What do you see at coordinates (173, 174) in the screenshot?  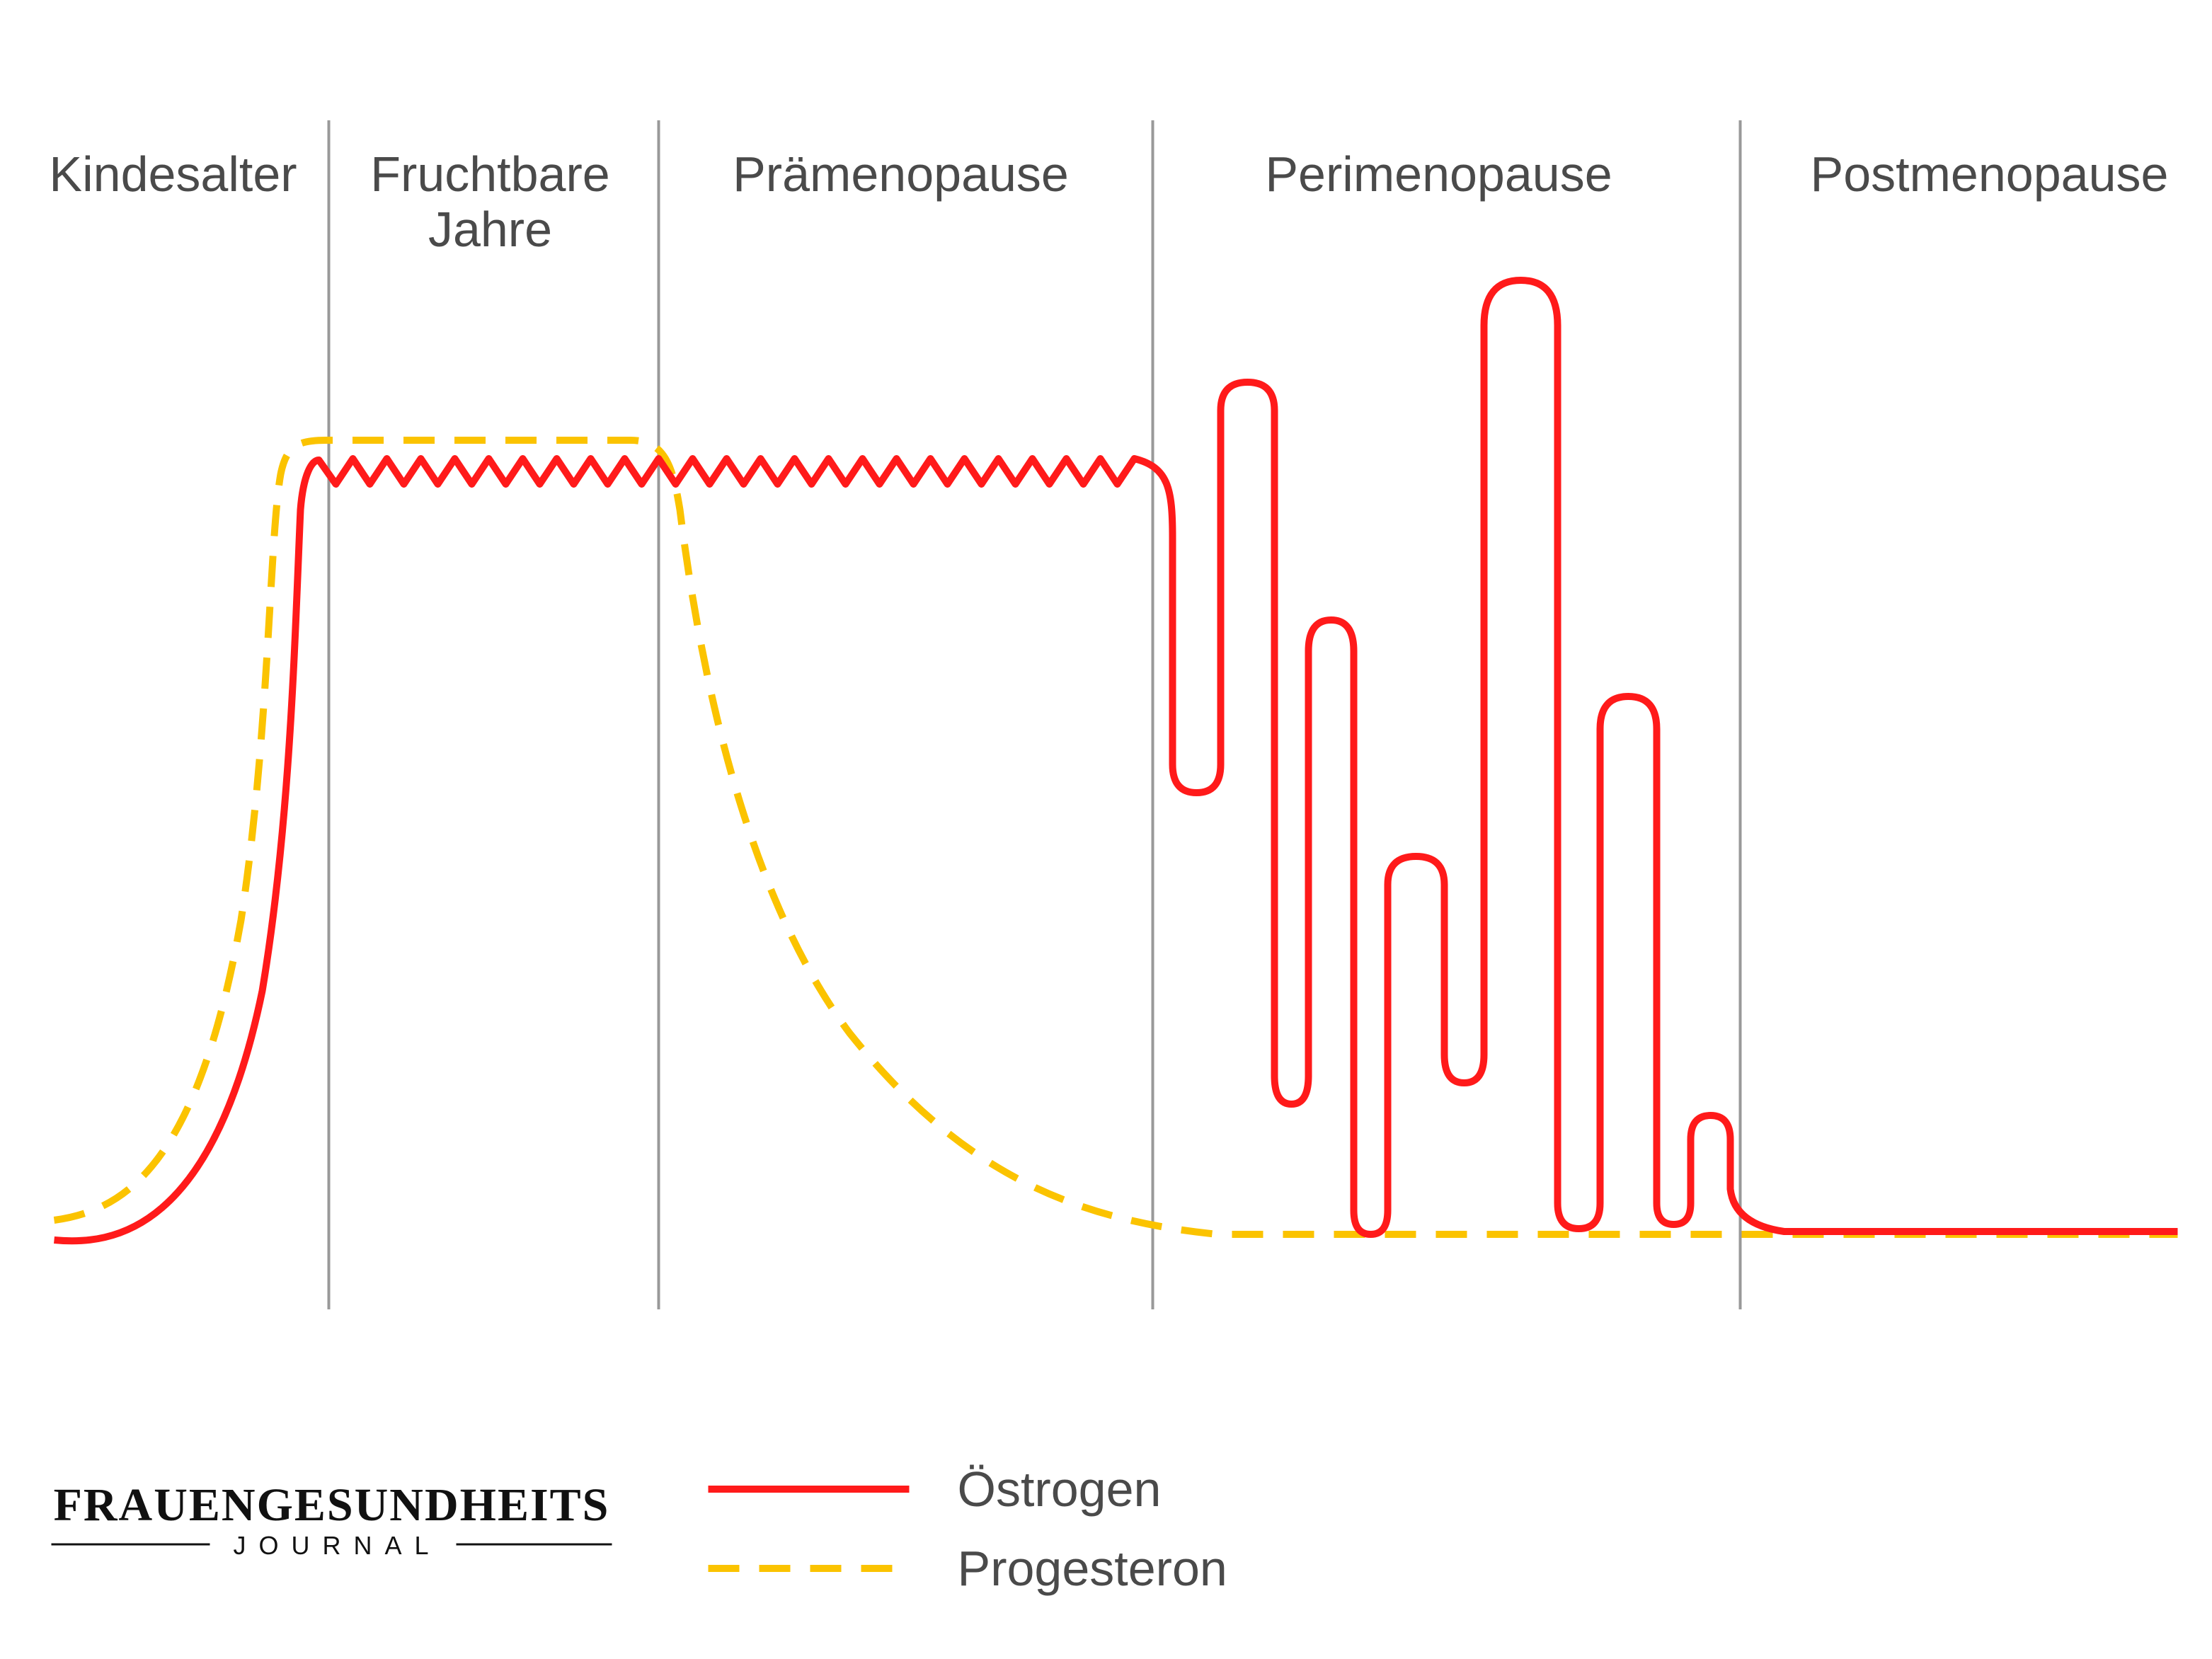 I see `phase-label: Kindesalter` at bounding box center [173, 174].